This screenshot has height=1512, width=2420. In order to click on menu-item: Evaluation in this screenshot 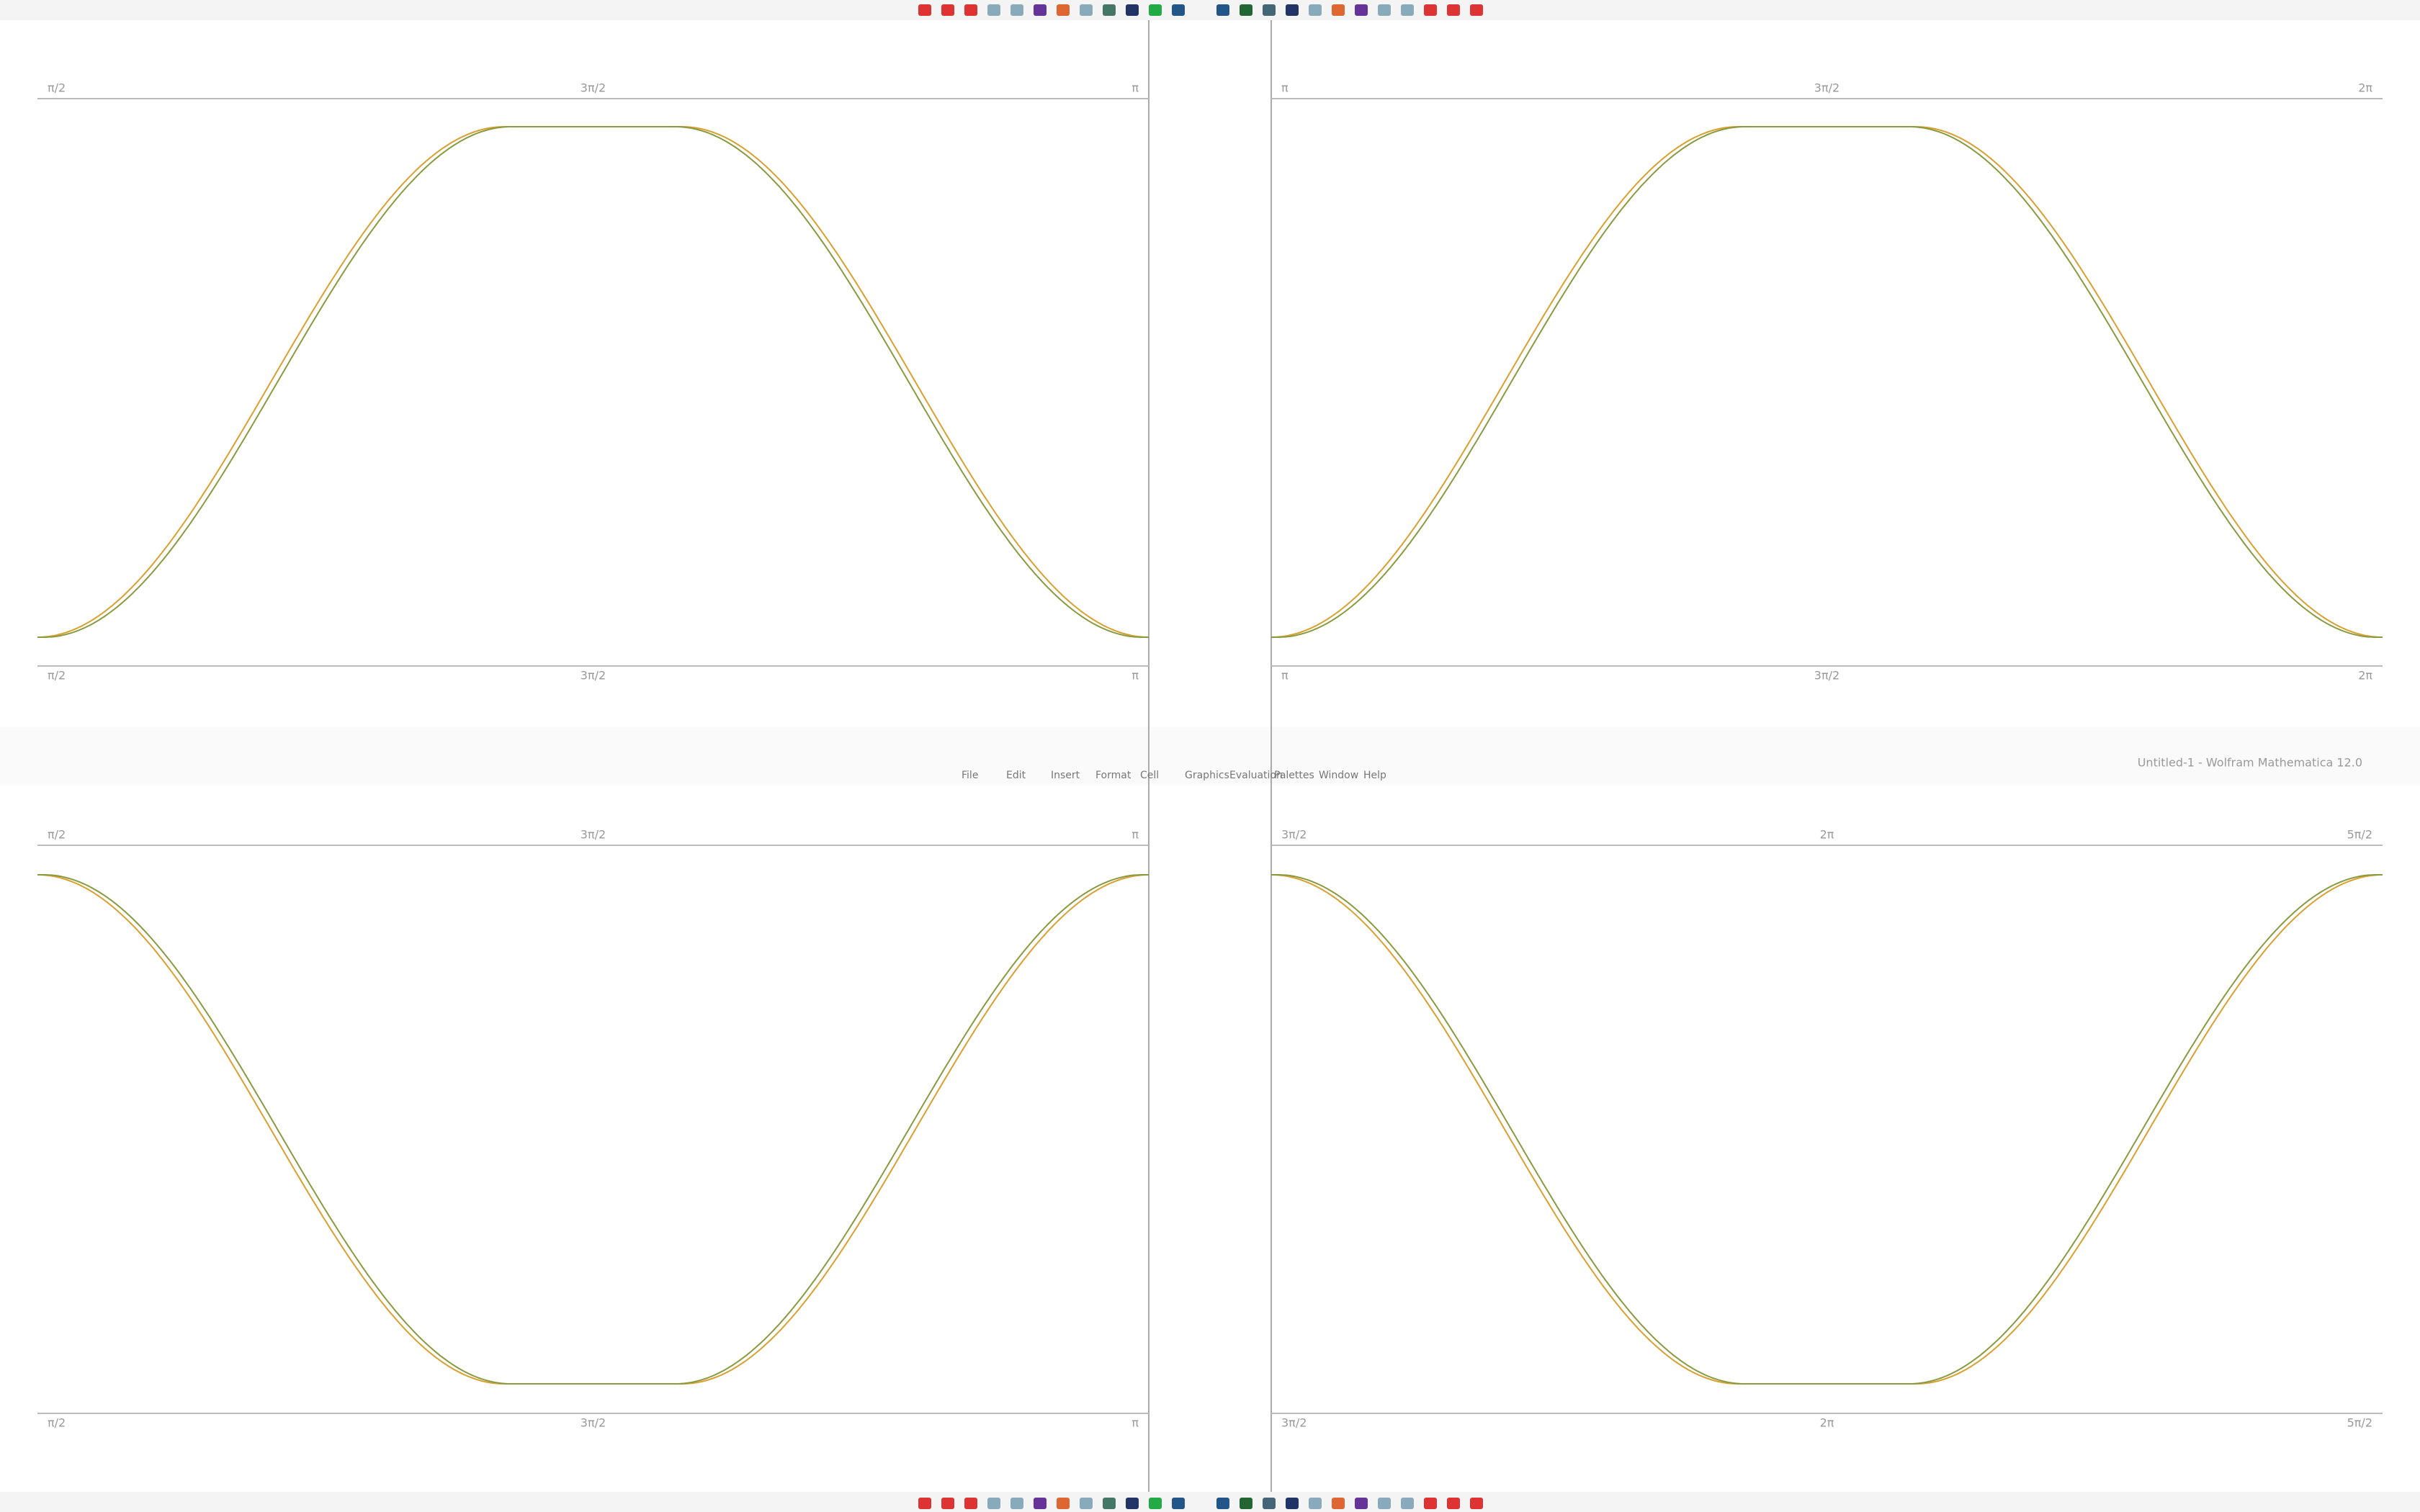, I will do `click(1256, 775)`.